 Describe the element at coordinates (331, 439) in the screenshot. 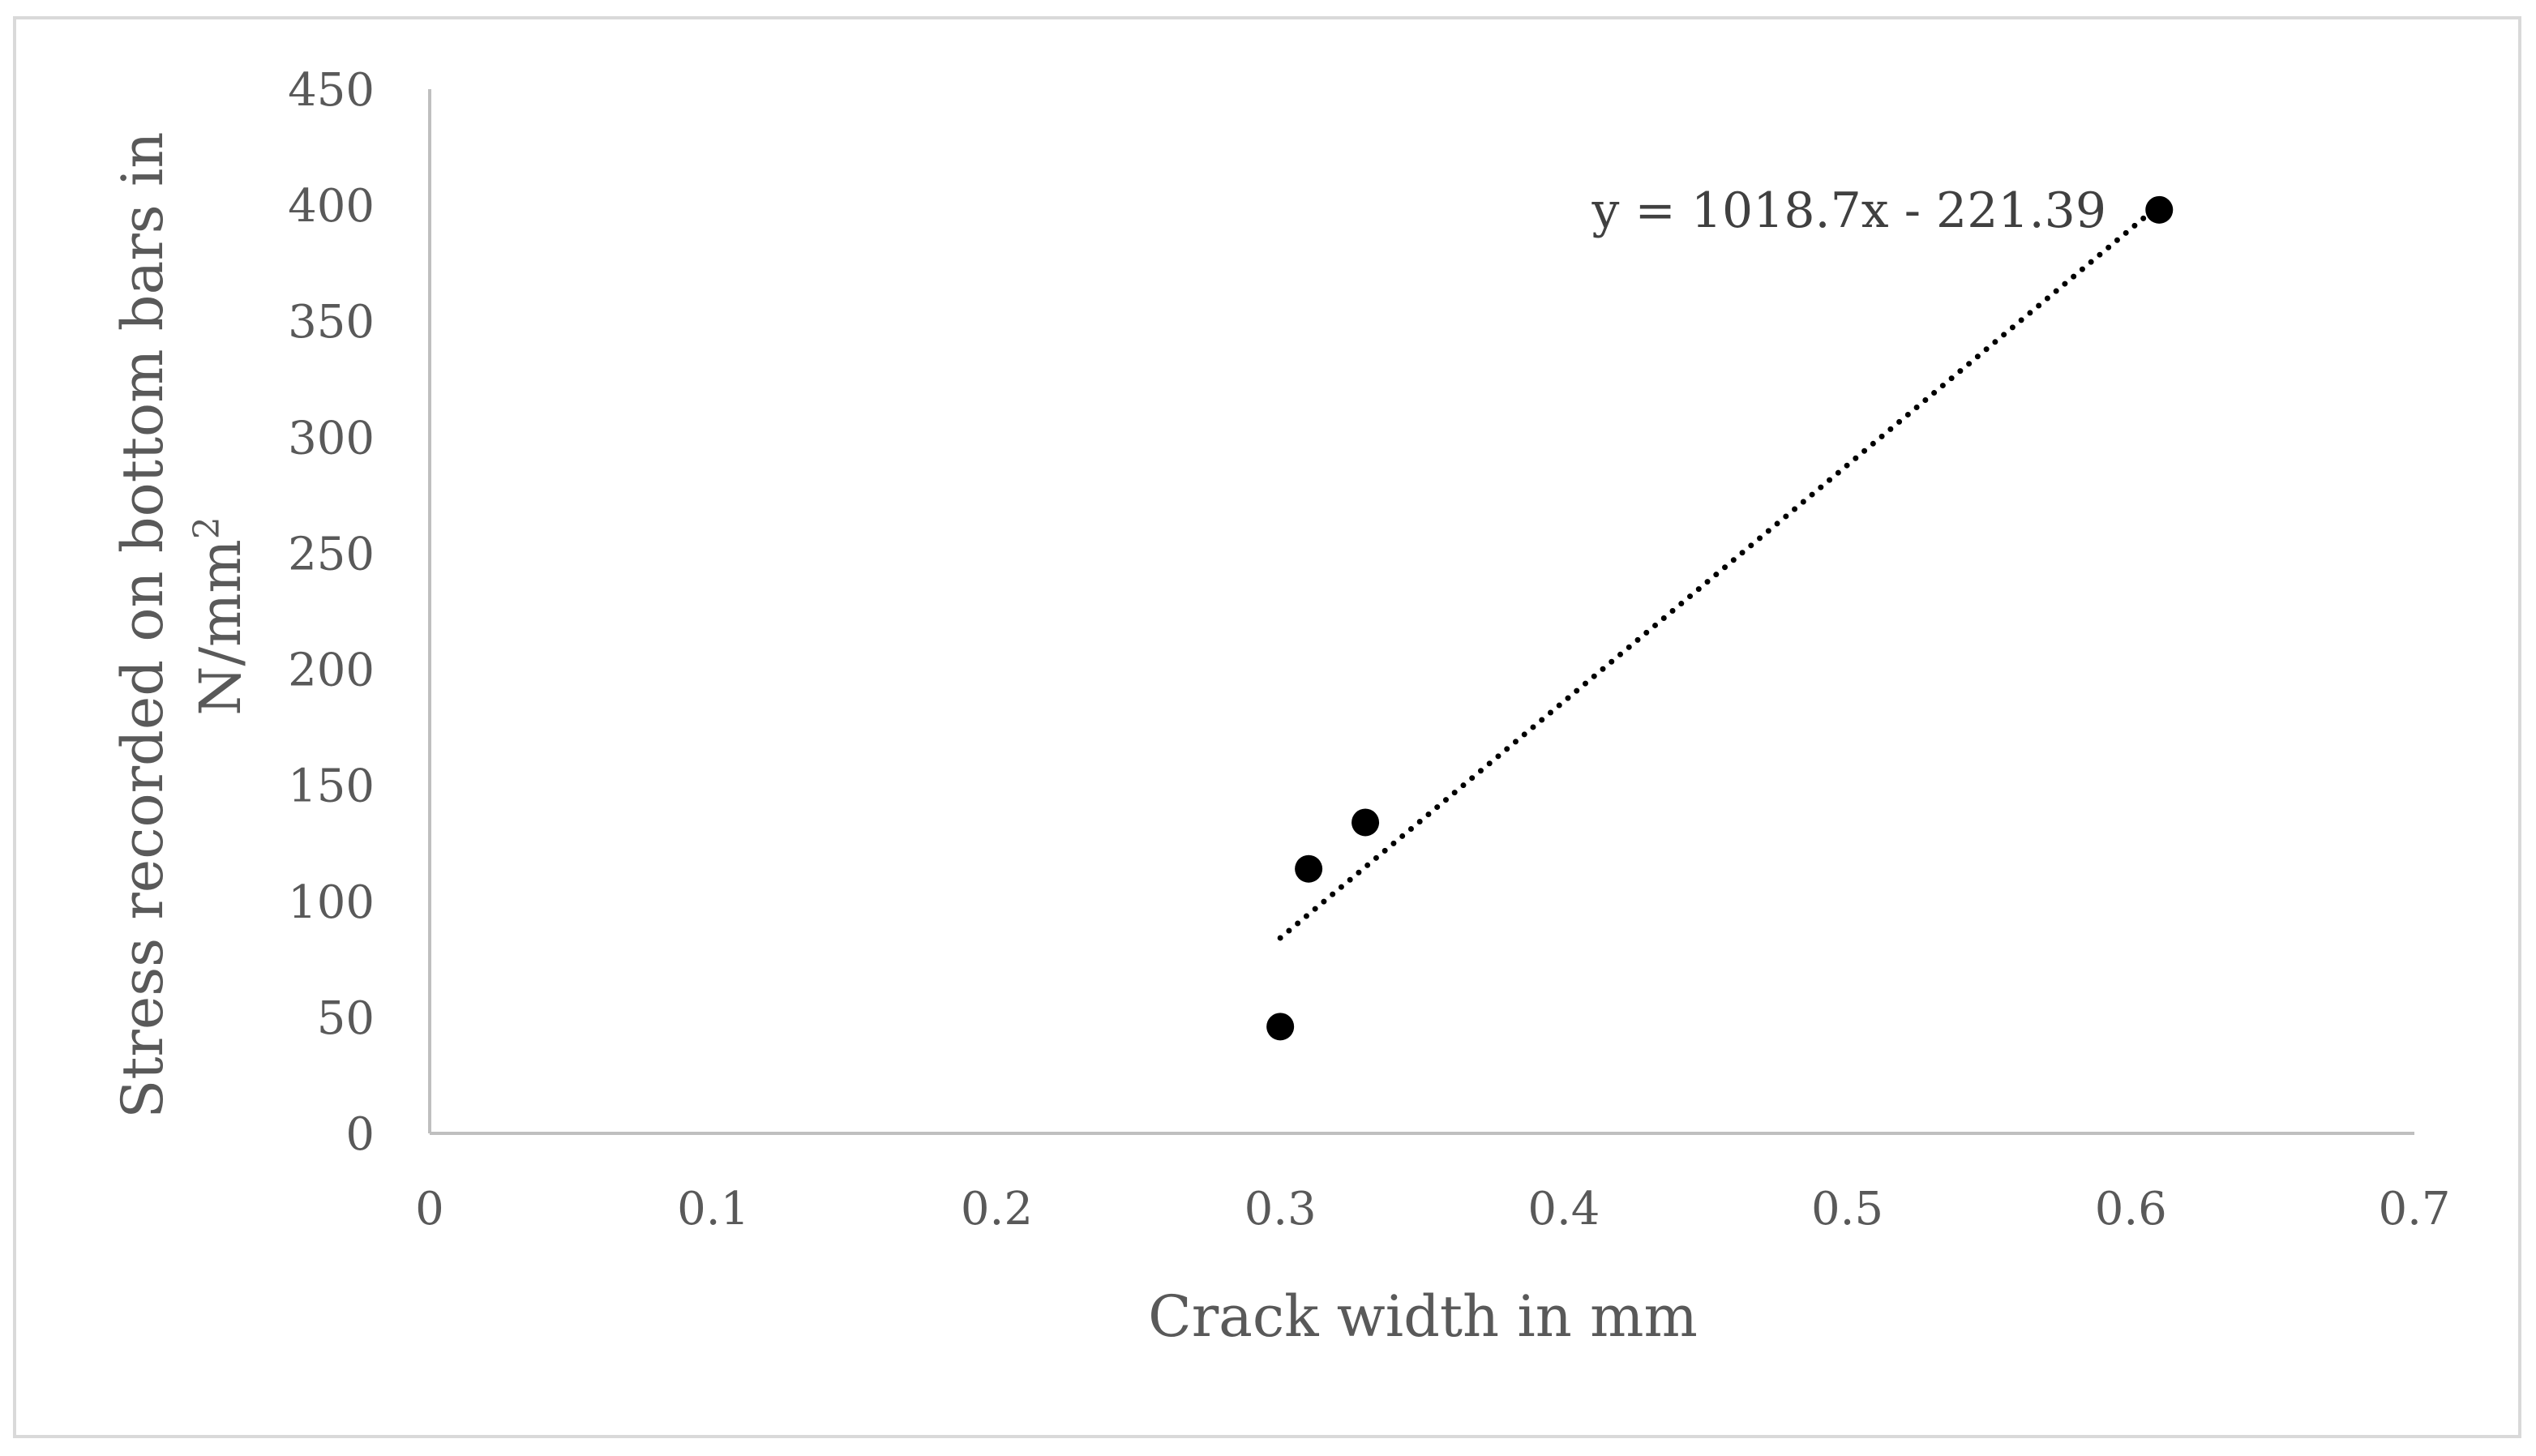

I see `y-tick-label: 300` at that location.